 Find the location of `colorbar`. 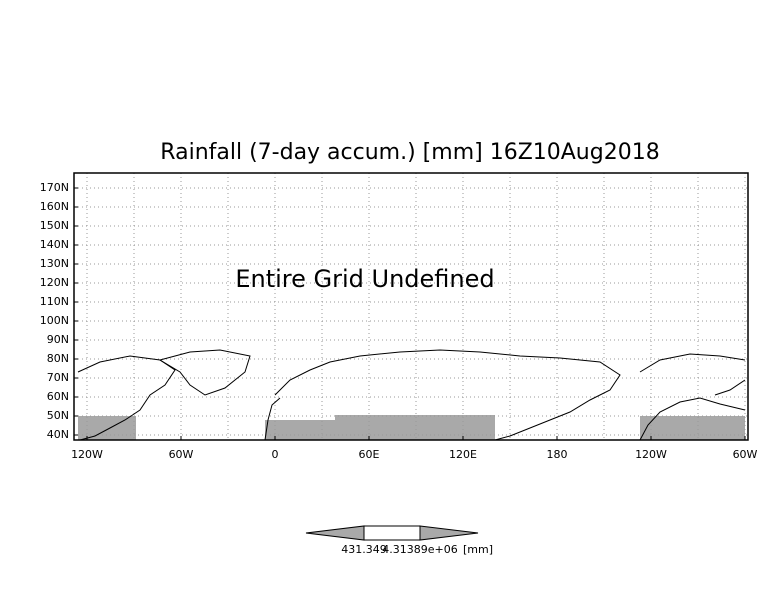

colorbar is located at coordinates (392, 533).